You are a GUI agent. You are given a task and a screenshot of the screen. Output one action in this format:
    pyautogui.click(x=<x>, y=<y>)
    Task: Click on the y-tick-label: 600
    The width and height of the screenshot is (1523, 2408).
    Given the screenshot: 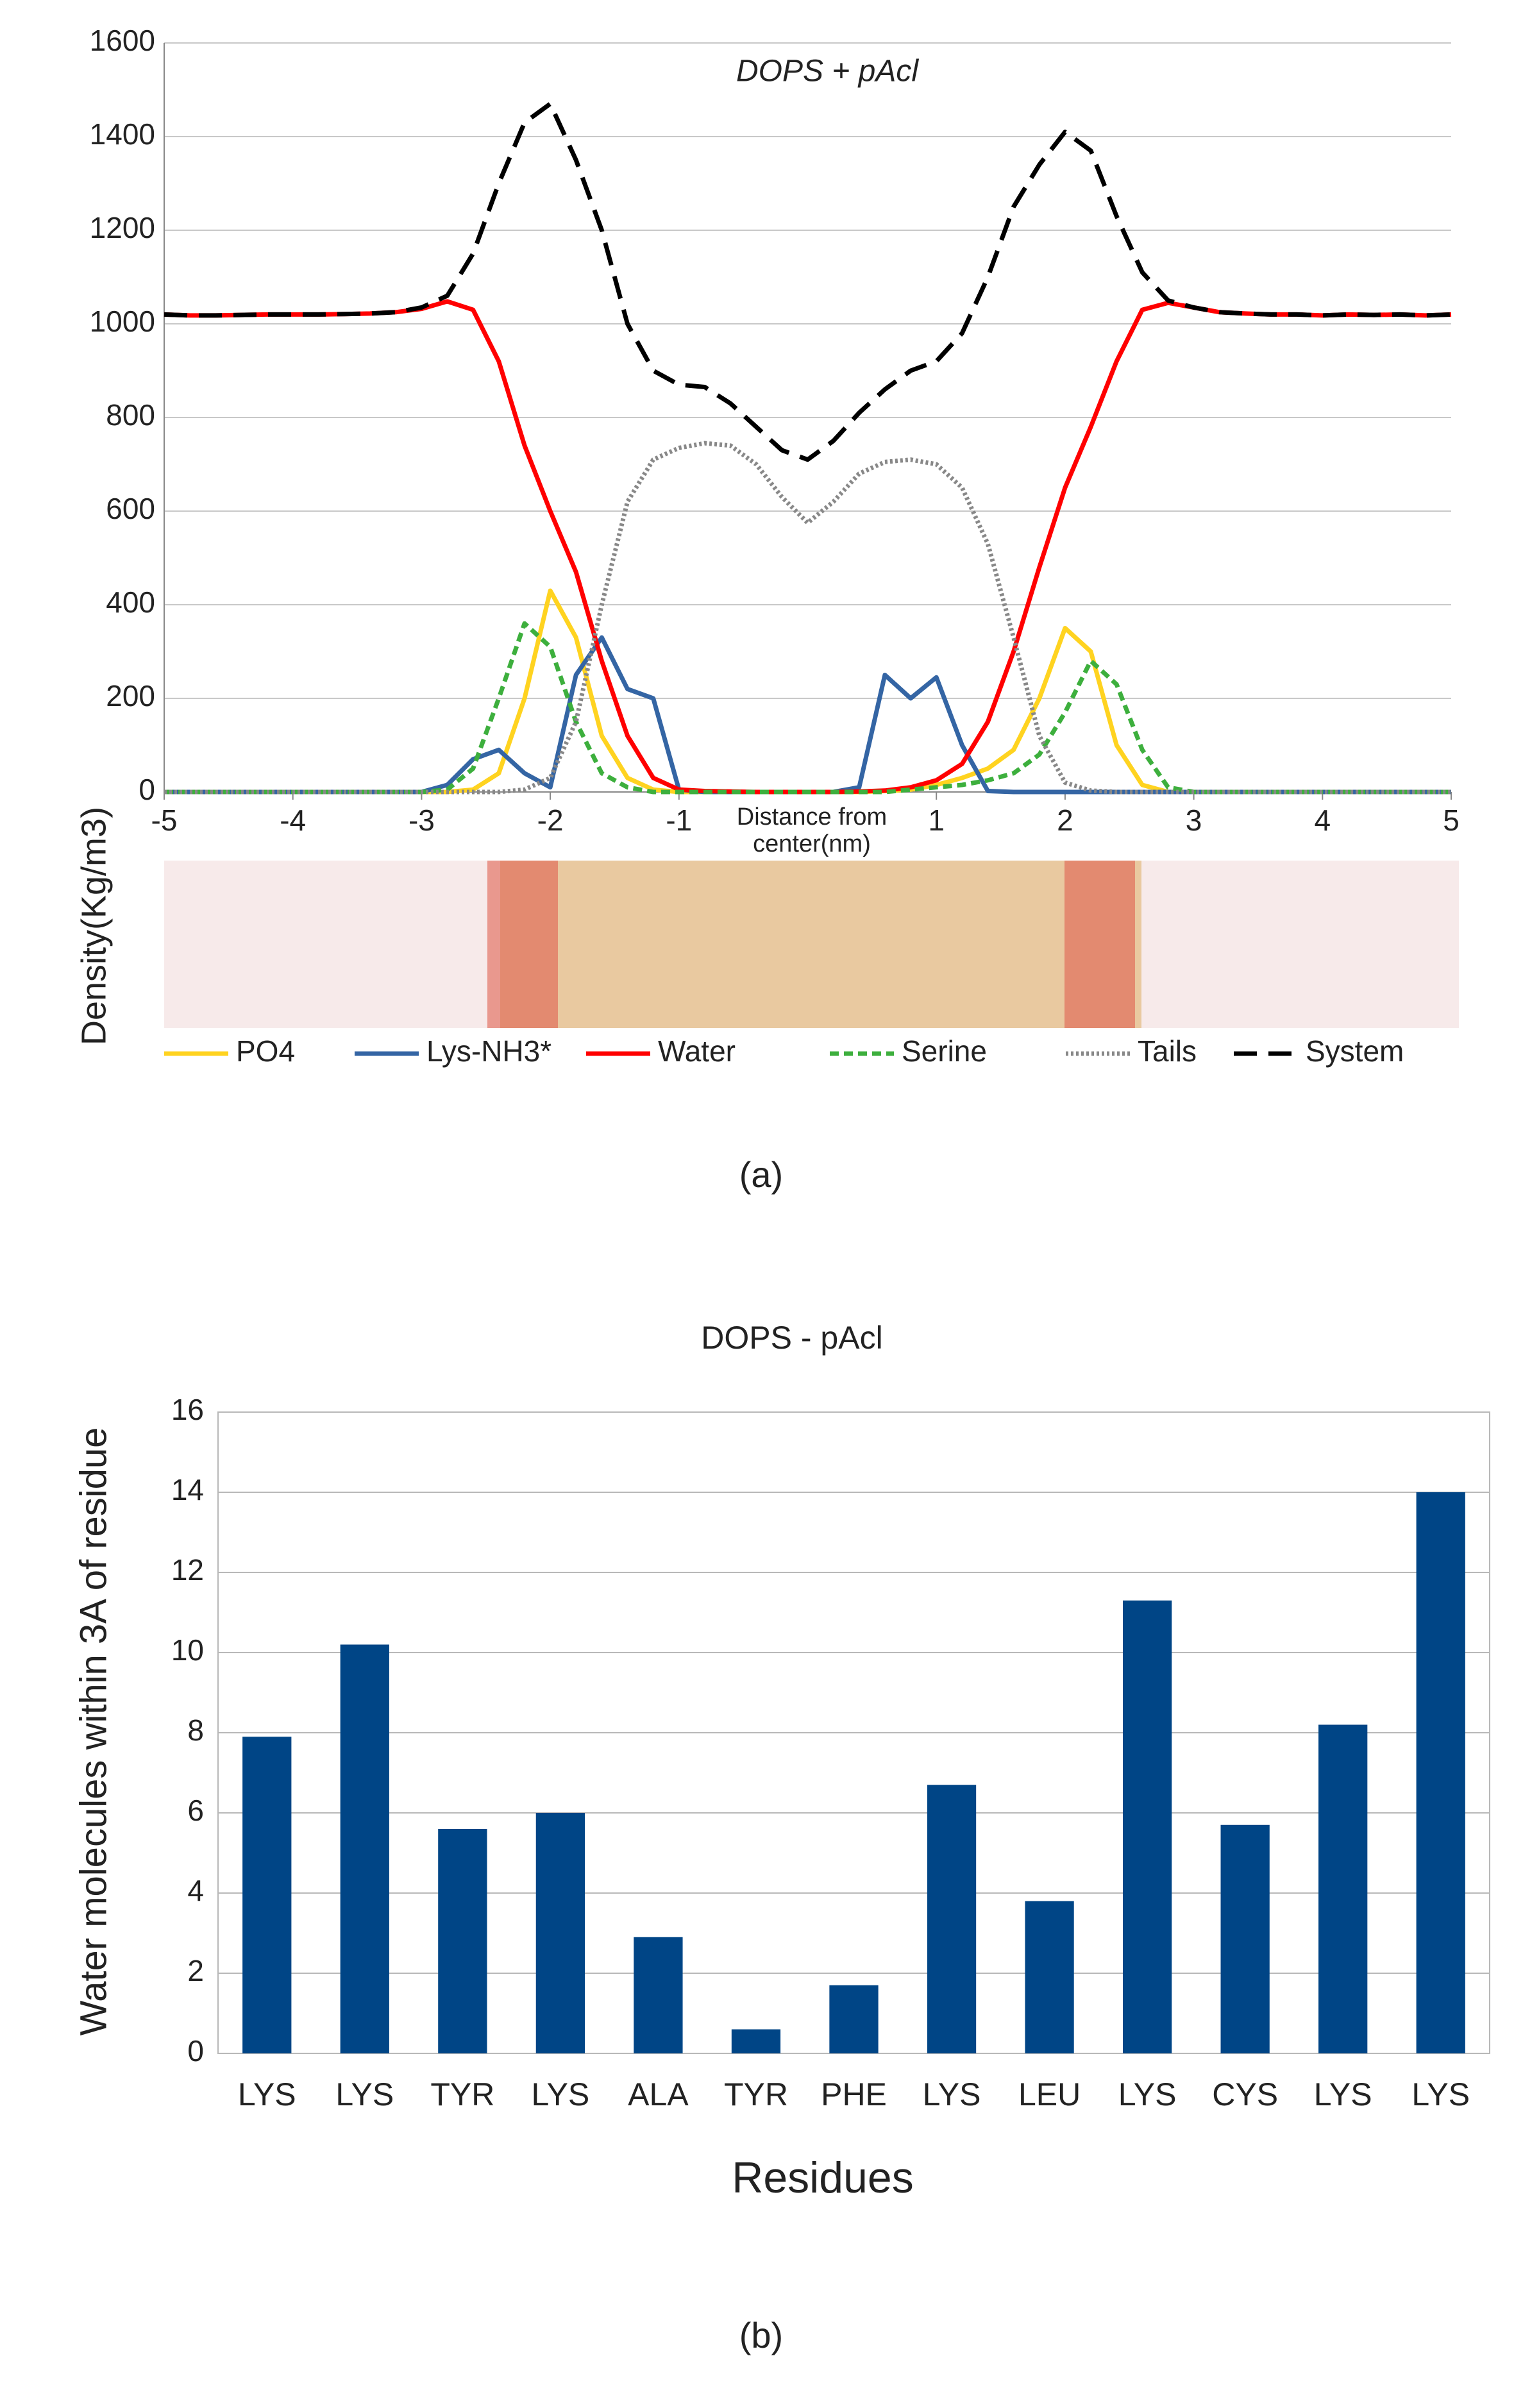 What is the action you would take?
    pyautogui.click(x=130, y=508)
    